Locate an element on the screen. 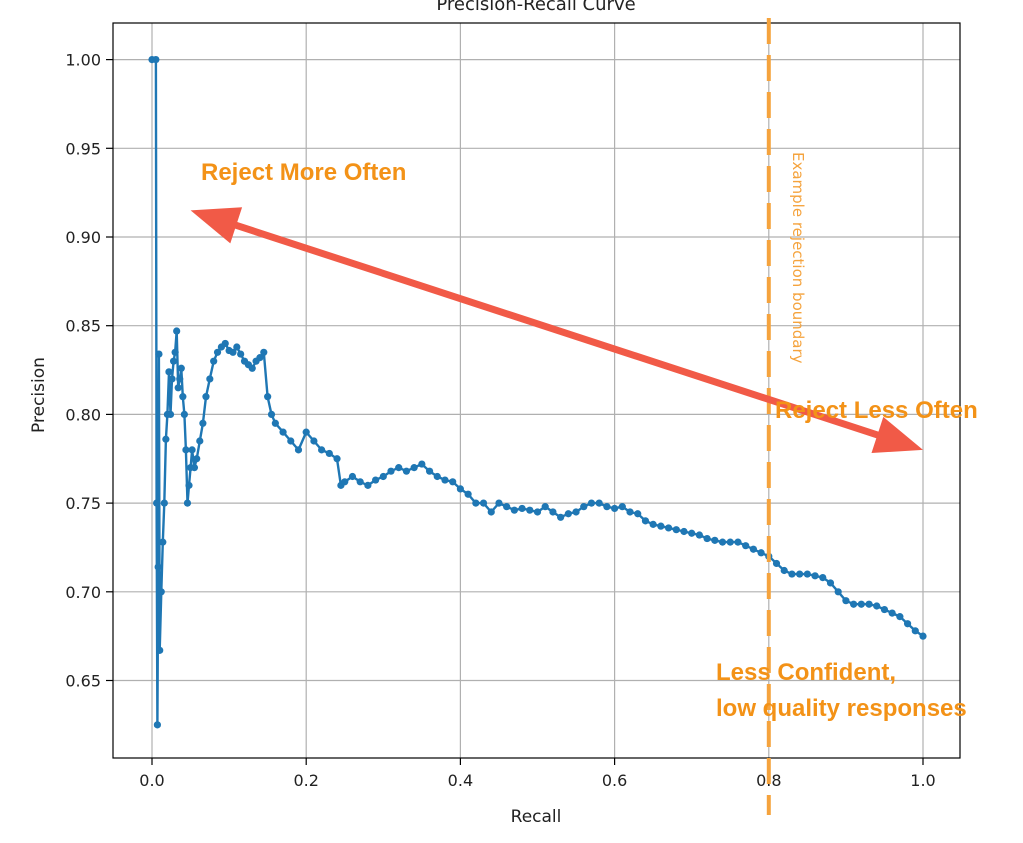  y-tick-label: 0.85 is located at coordinates (83, 326).